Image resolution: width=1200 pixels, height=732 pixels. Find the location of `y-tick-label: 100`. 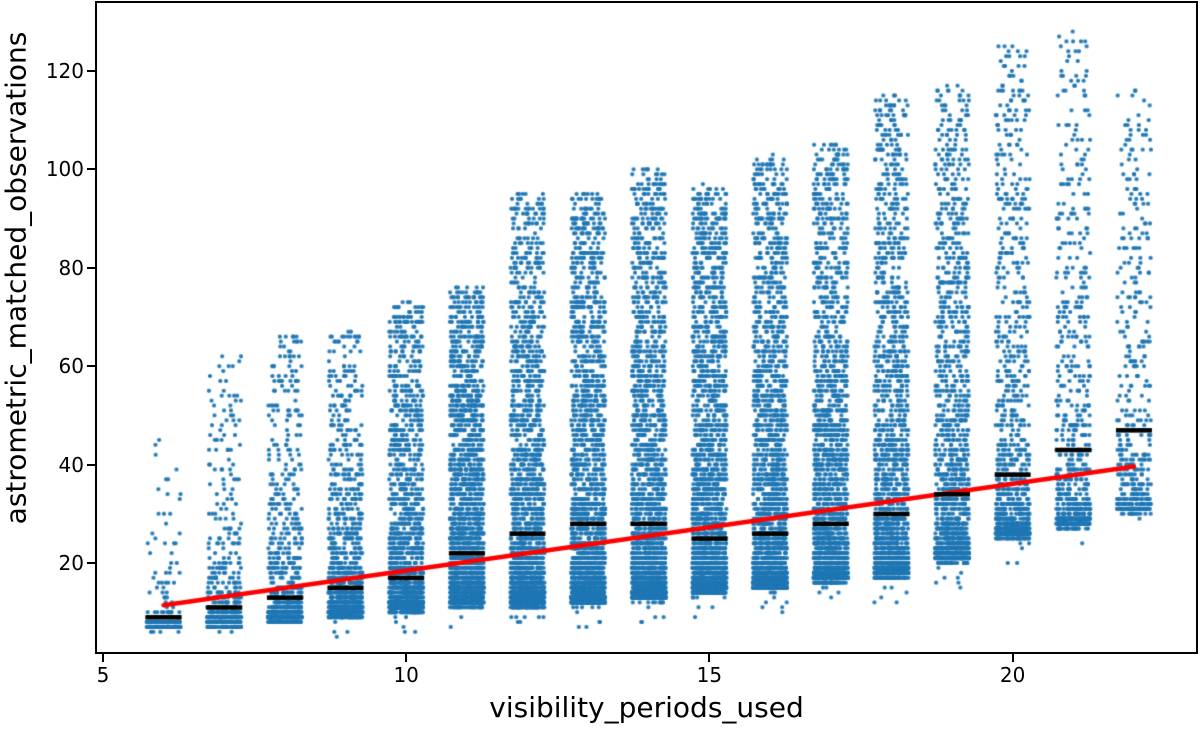

y-tick-label: 100 is located at coordinates (64, 169).